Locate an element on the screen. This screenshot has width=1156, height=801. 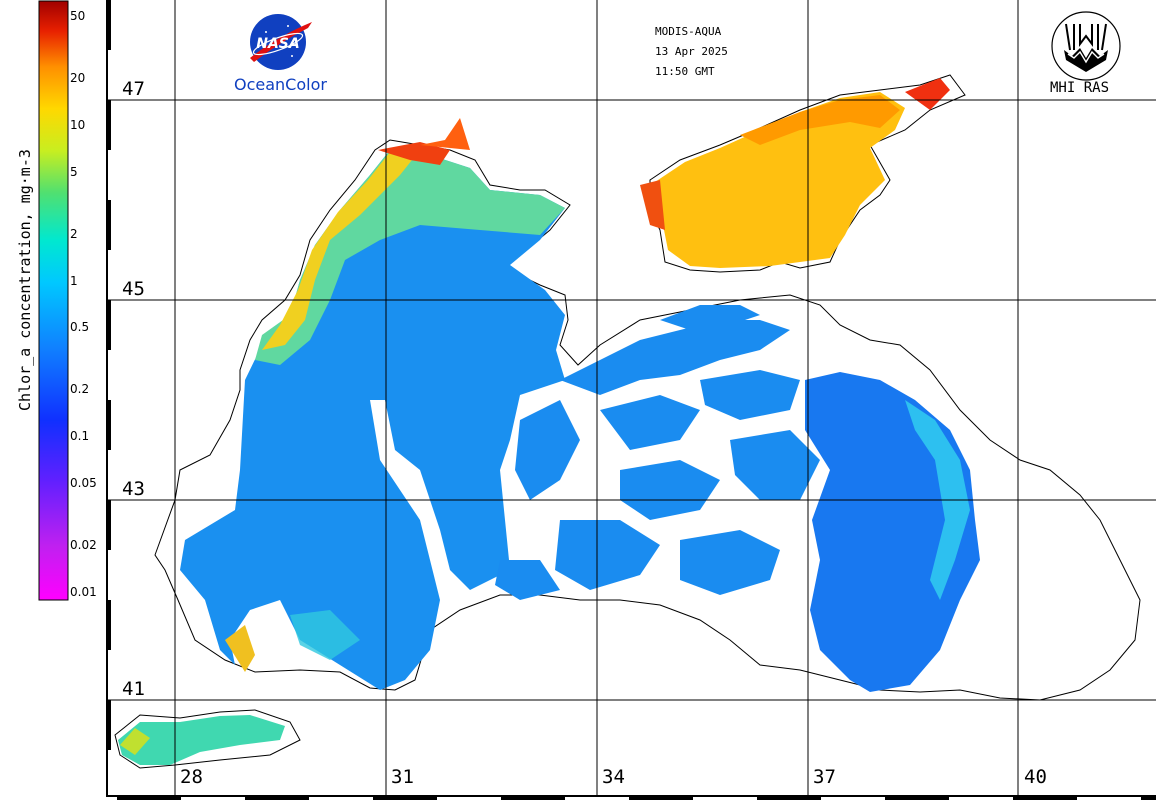
colorbar-tick-label: 0.02 is located at coordinates (83, 545).